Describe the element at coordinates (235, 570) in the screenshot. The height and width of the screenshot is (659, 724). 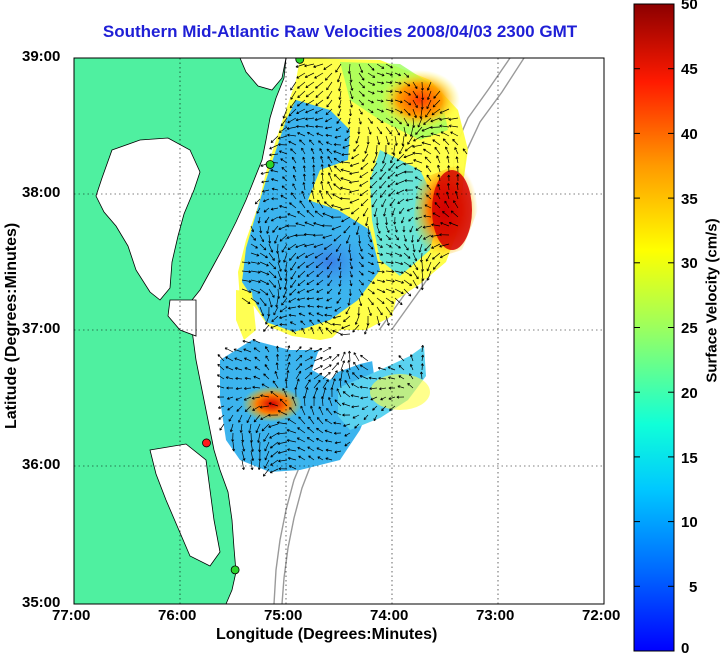
I see `carolina-station` at that location.